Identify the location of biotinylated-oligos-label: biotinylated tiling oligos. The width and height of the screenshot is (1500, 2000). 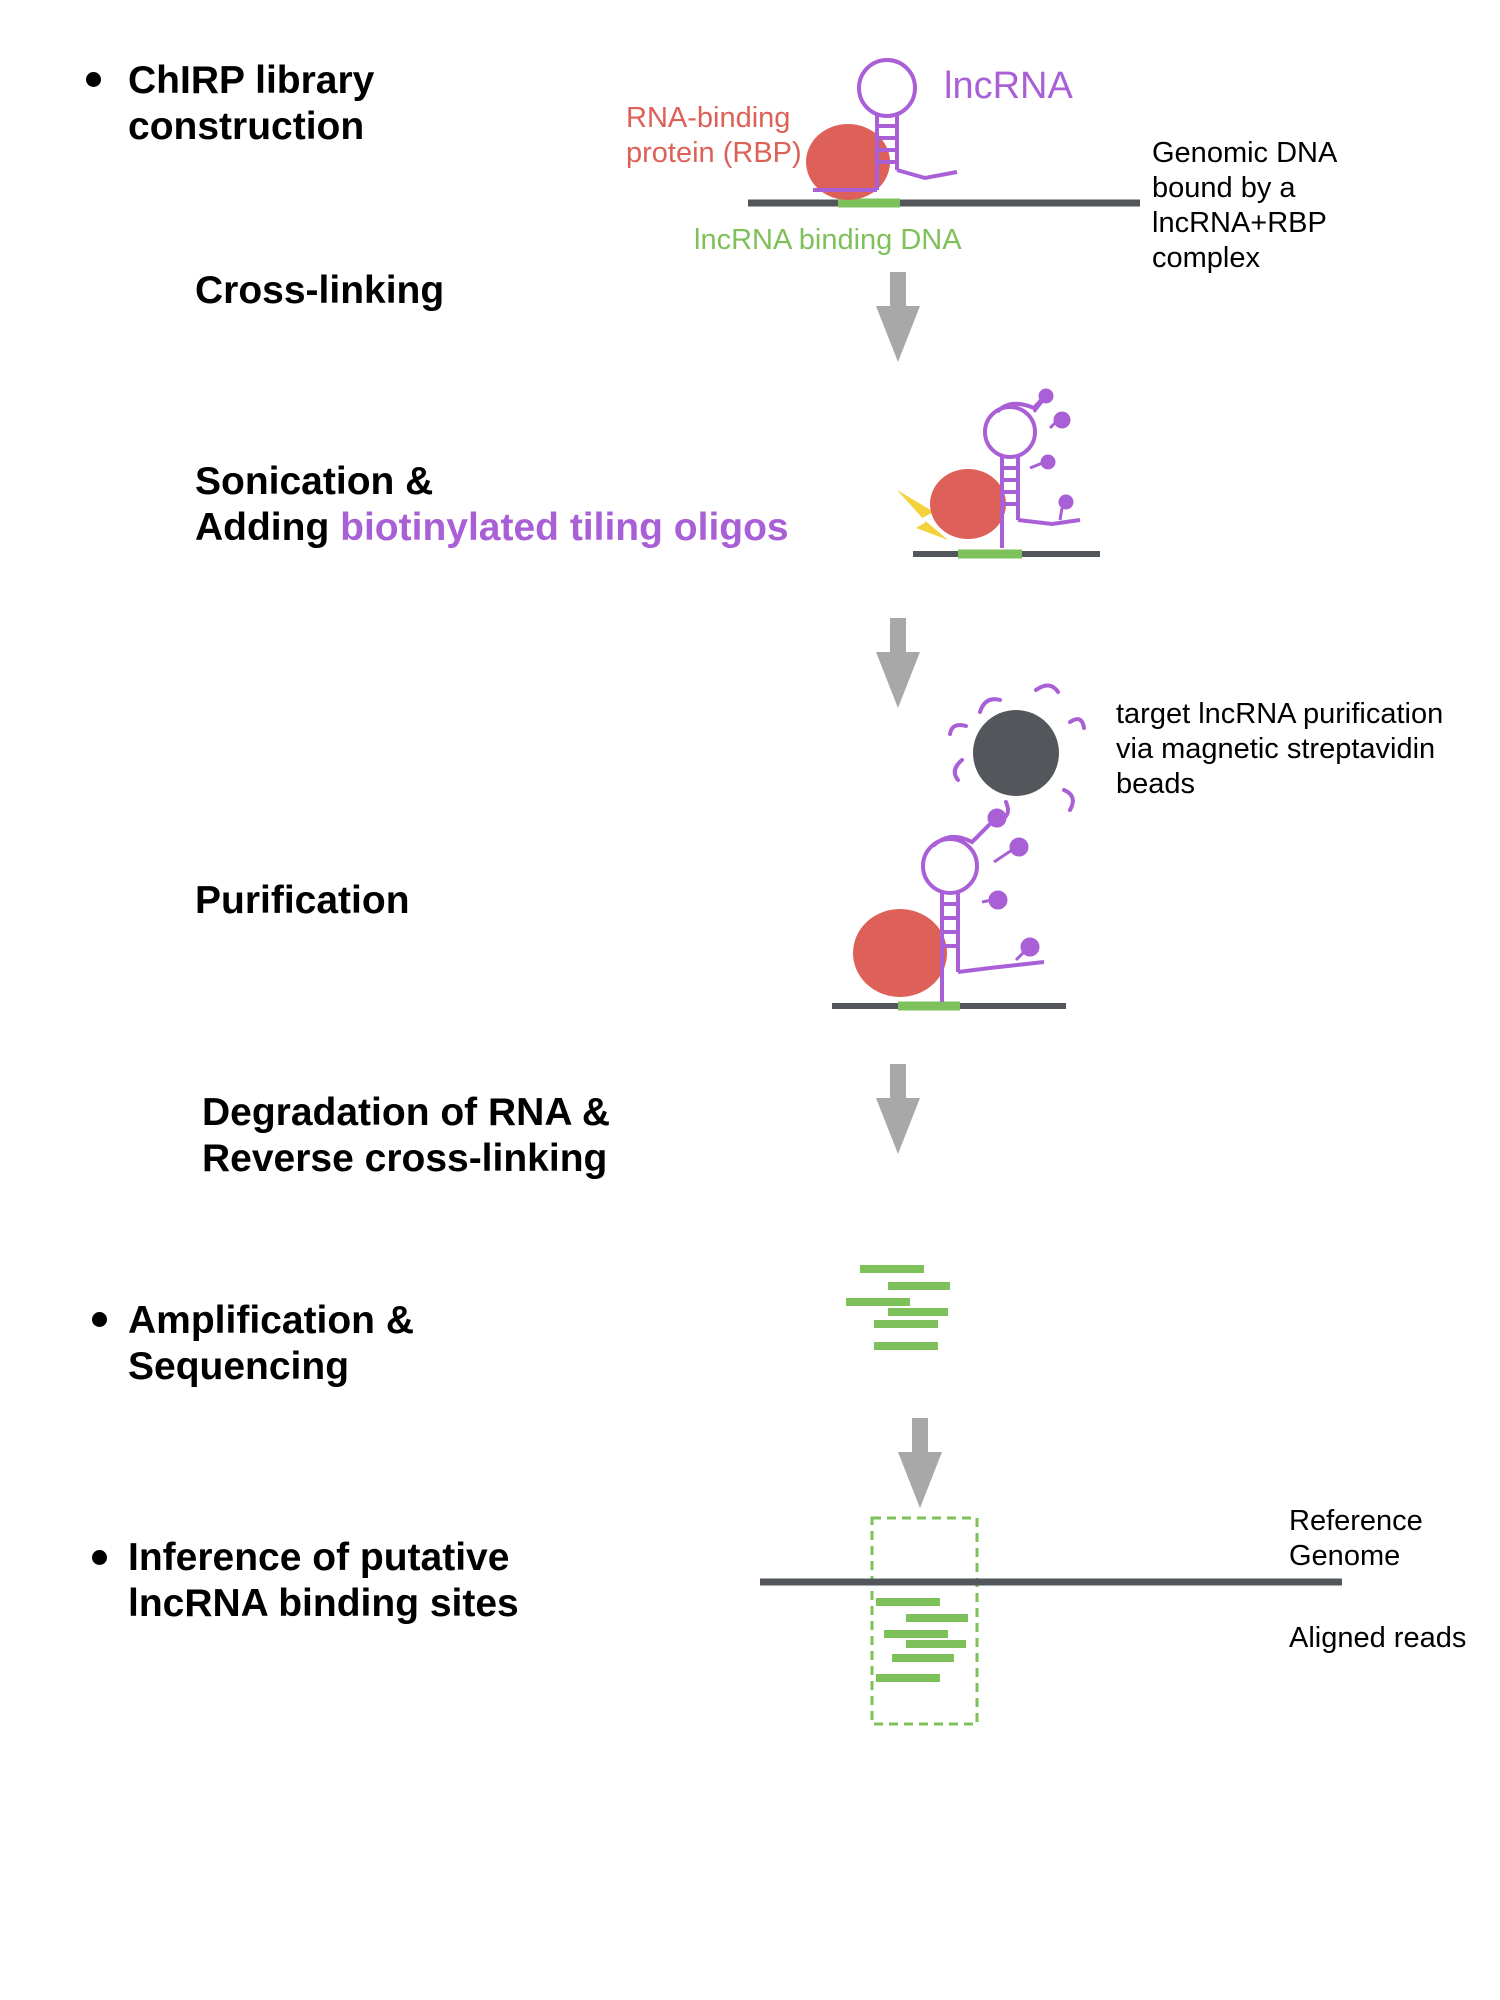
(564, 527).